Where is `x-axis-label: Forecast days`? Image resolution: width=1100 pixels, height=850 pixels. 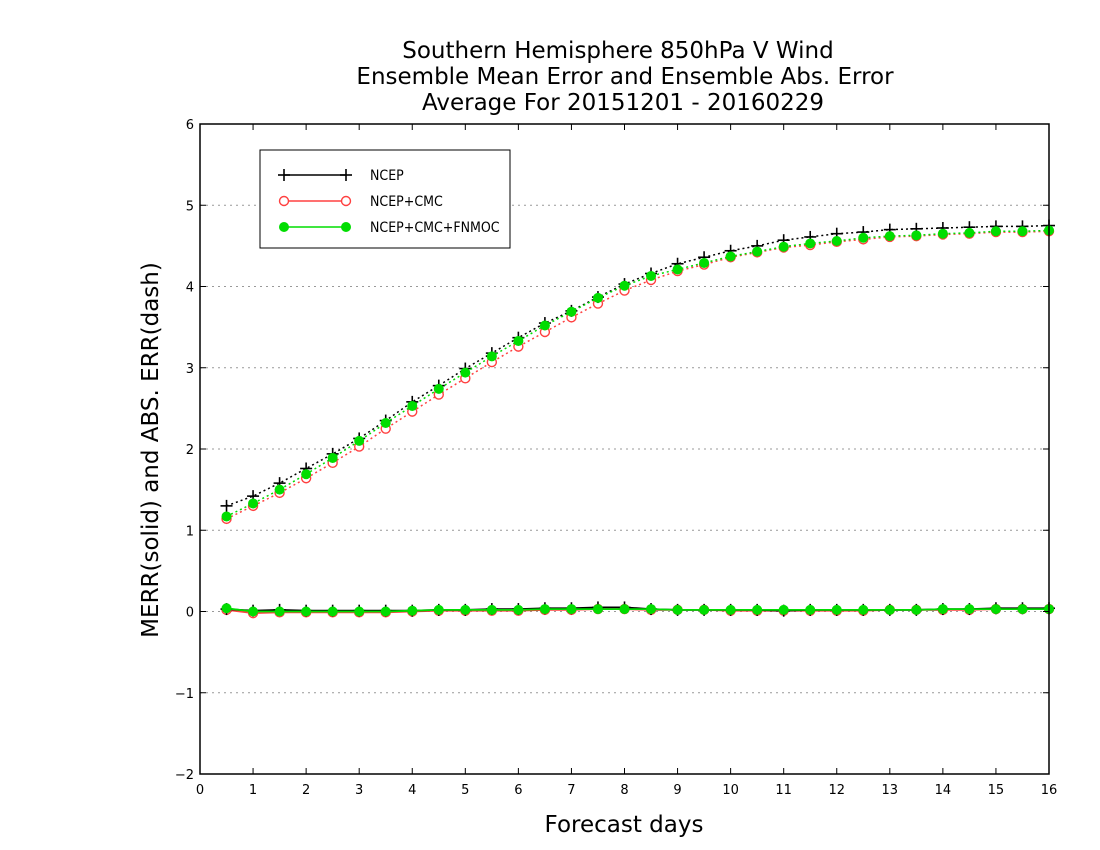
x-axis-label: Forecast days is located at coordinates (624, 825).